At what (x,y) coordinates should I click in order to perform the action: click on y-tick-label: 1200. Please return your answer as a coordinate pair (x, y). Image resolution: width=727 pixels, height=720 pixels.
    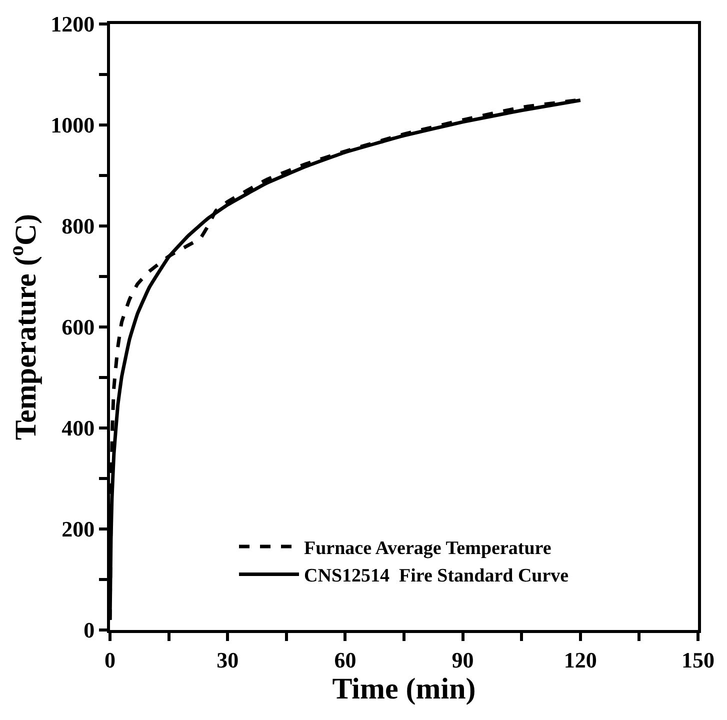
    Looking at the image, I should click on (72, 24).